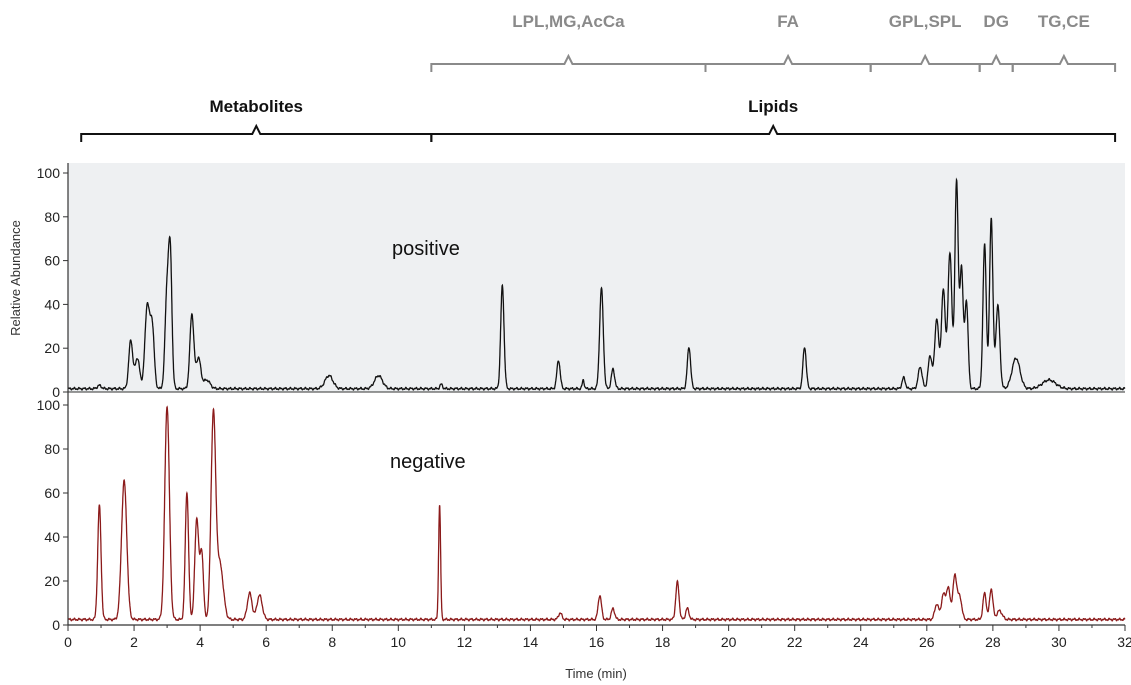 This screenshot has width=1131, height=685. I want to click on class-label: Lipids, so click(773, 106).